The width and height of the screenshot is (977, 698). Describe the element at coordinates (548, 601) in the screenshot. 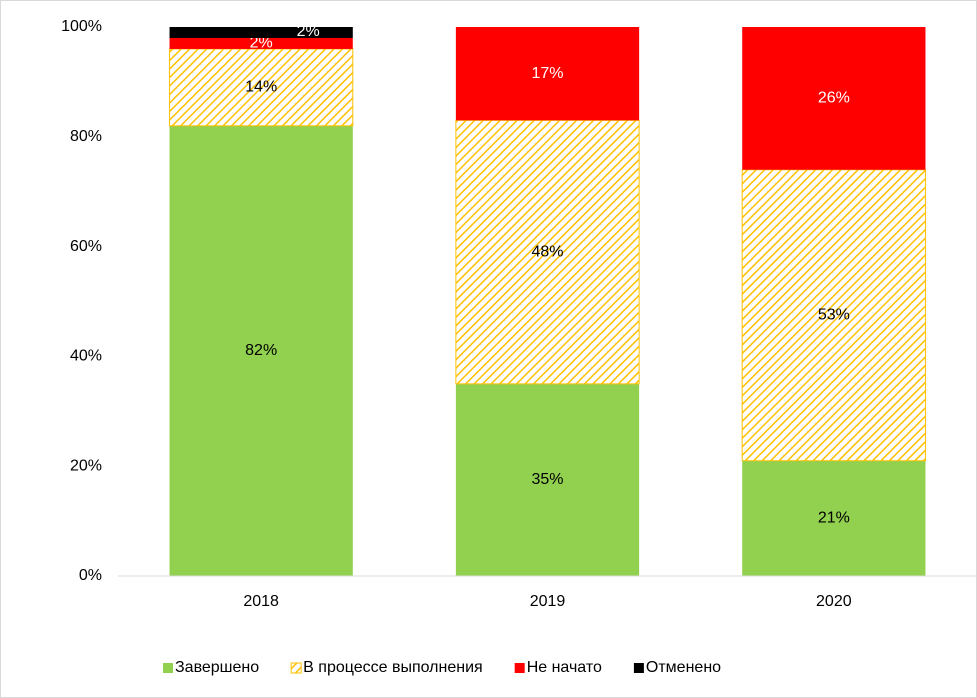

I see `x-tick-label: 2019` at that location.